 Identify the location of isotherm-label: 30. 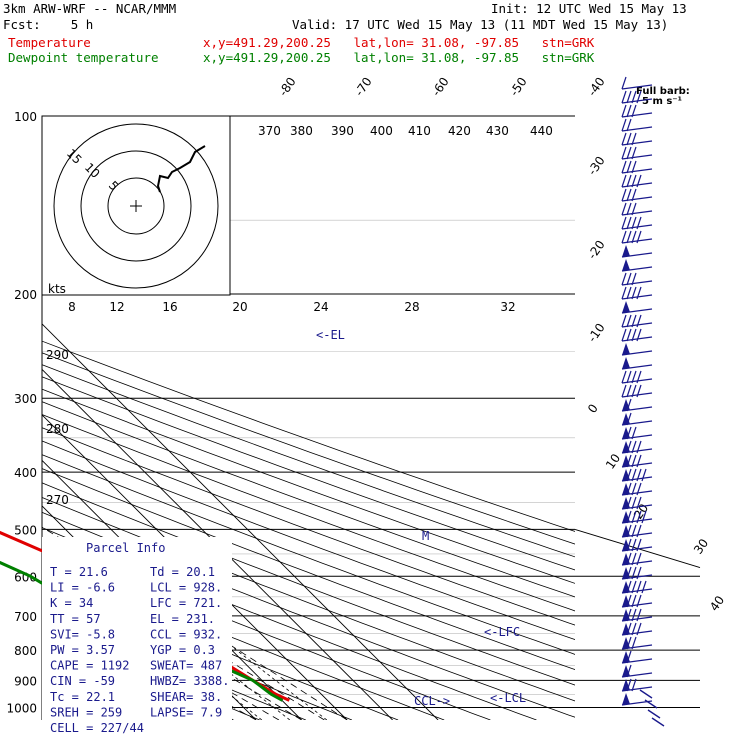
(701, 546).